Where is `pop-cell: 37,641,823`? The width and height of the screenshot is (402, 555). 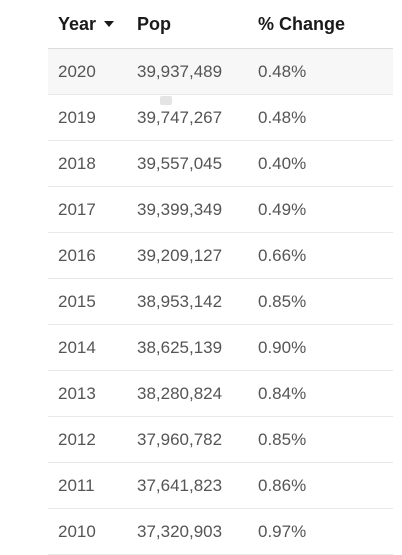 pop-cell: 37,641,823 is located at coordinates (197, 486).